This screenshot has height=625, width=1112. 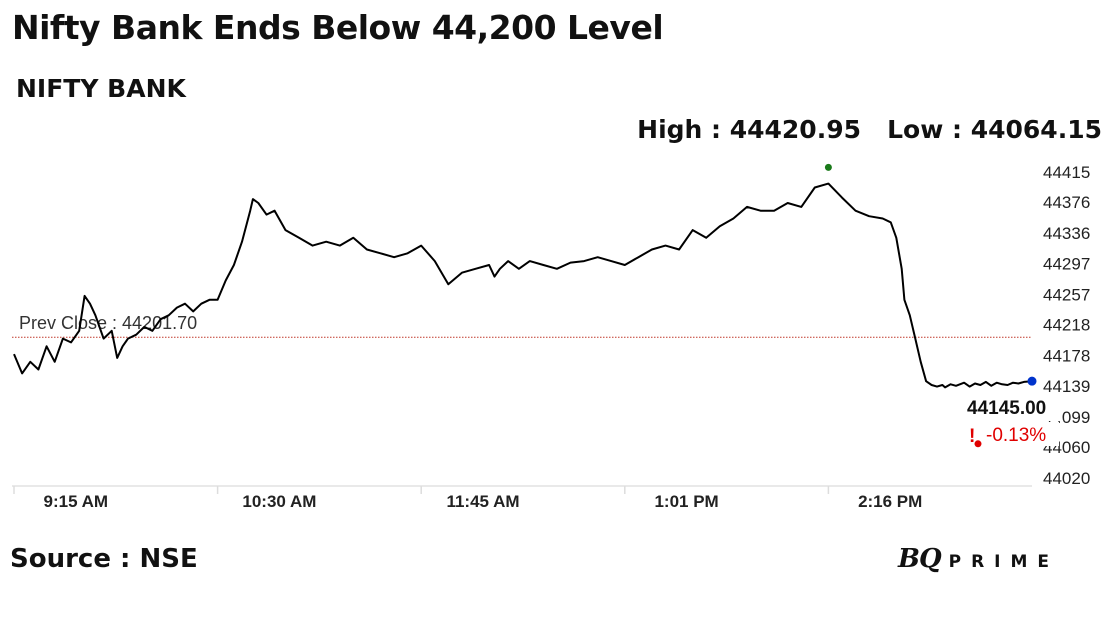 What do you see at coordinates (1016, 435) in the screenshot?
I see `change-percent: -0.13%` at bounding box center [1016, 435].